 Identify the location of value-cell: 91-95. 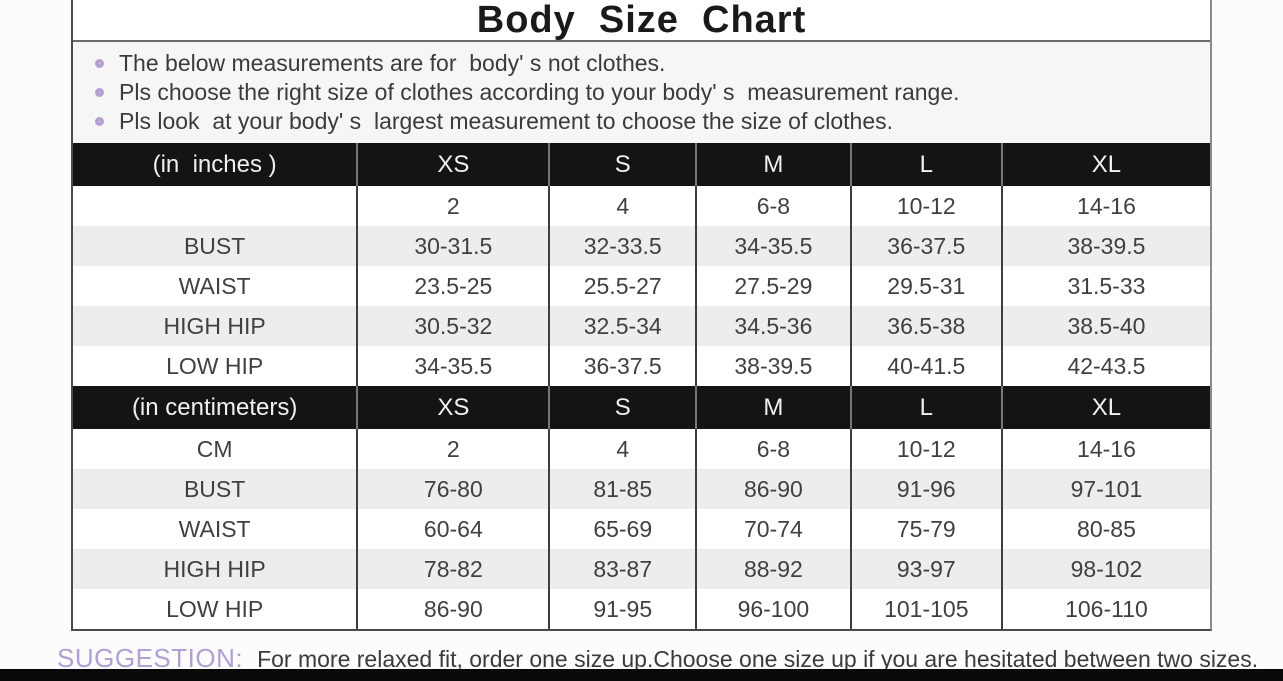
(622, 609).